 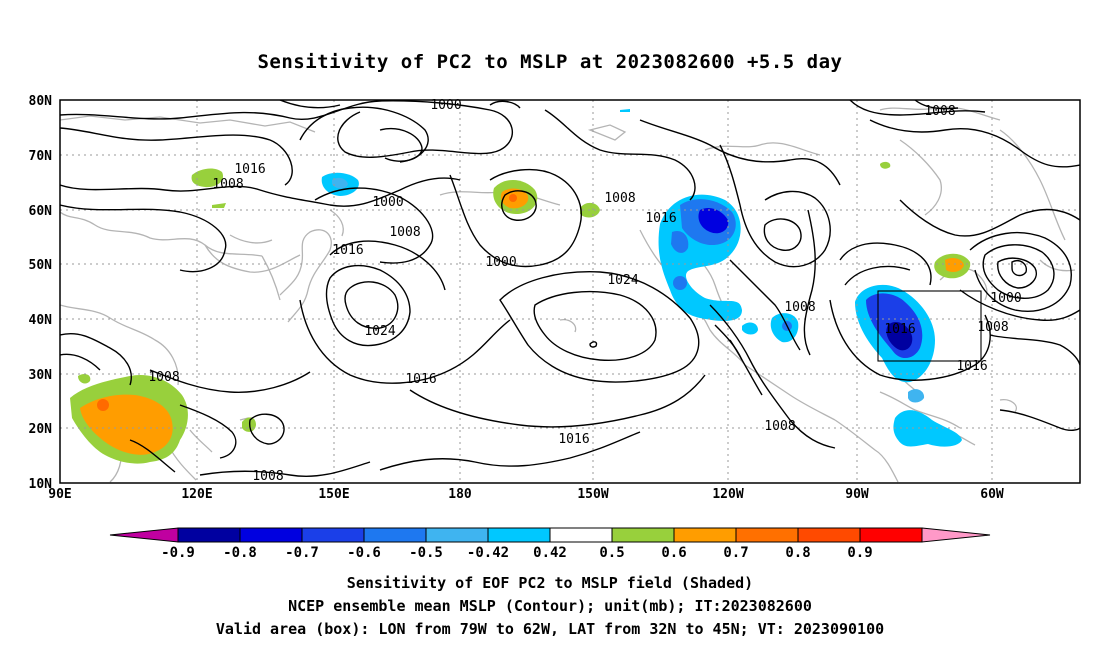 I want to click on colorbar-label: -0.7, so click(x=302, y=553).